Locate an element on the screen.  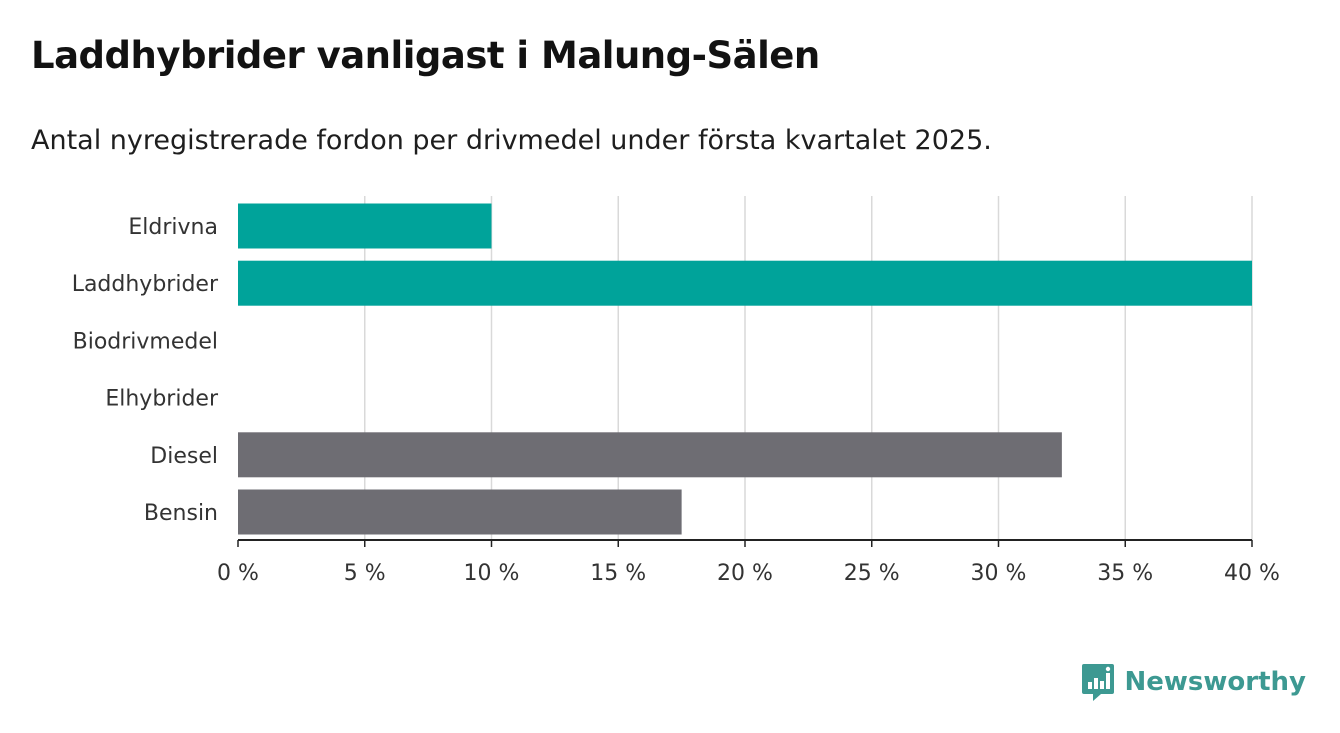
brand-name: Newsworthy is located at coordinates (1215, 682).